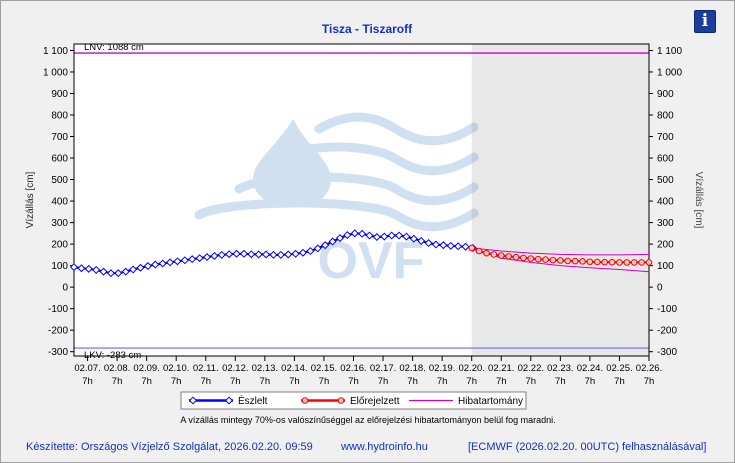 This screenshot has height=463, width=735. Describe the element at coordinates (55, 72) in the screenshot. I see `y-tick-label-left: 1 000` at that location.